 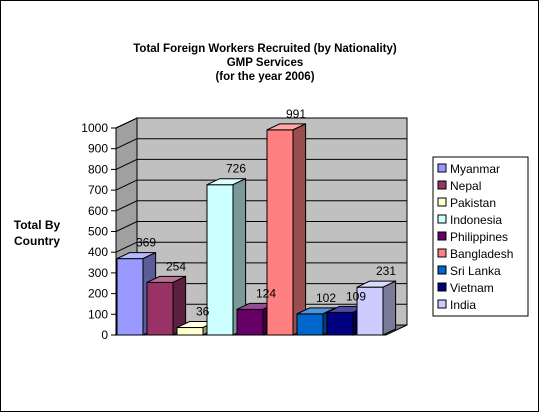 I want to click on bar-indonesia, so click(x=226, y=256).